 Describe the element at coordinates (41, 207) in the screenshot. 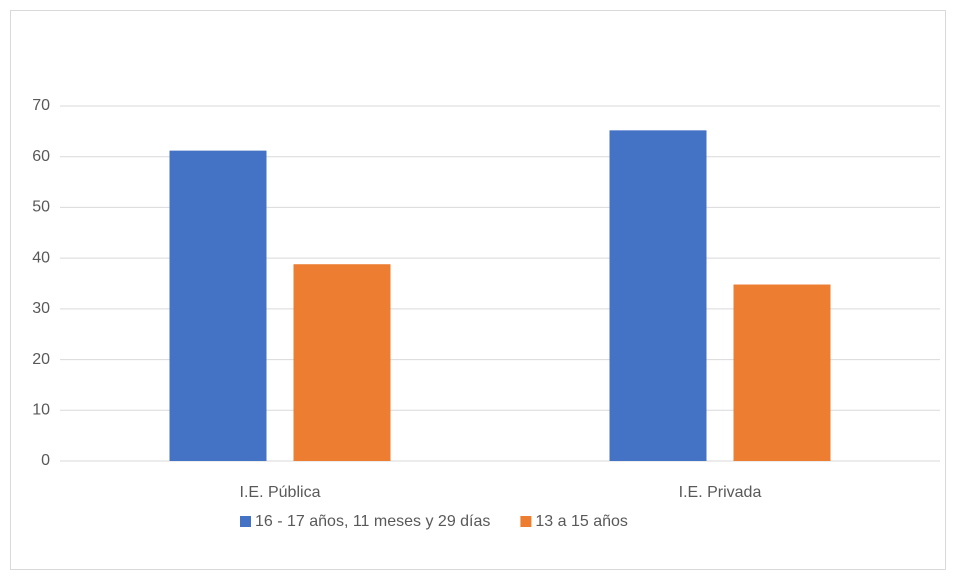

I see `y-tick-label: 50` at that location.